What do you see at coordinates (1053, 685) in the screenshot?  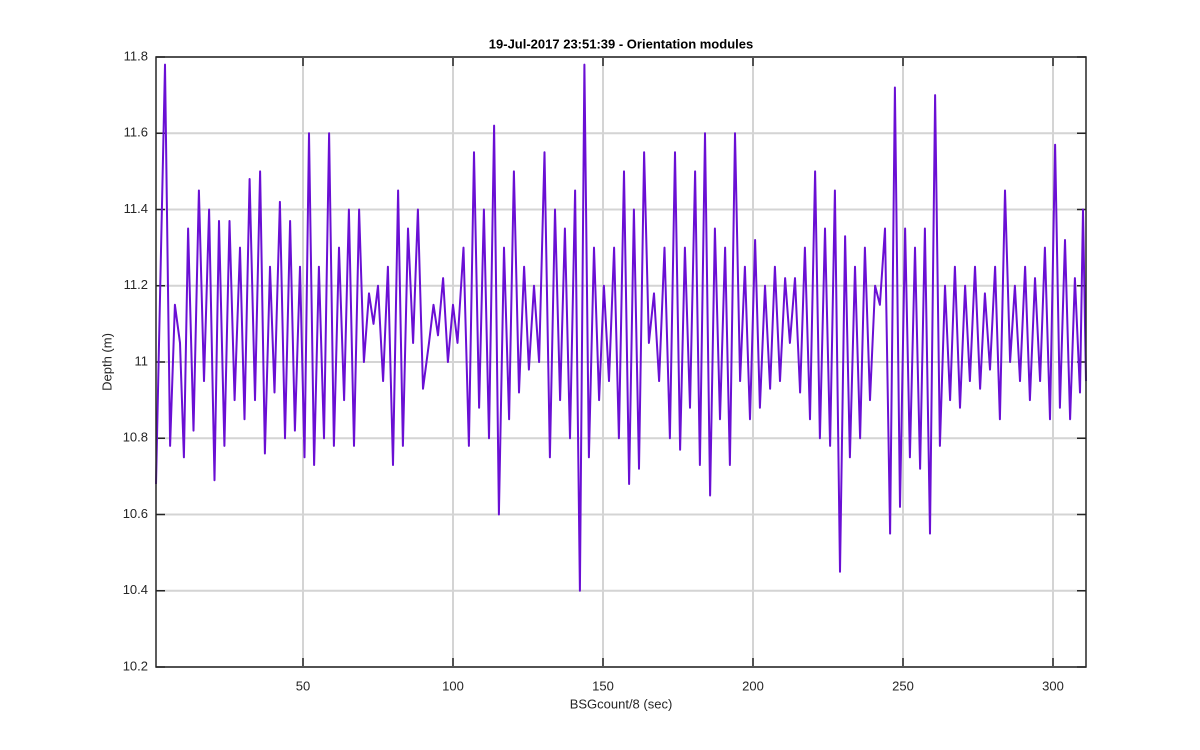 I see `x-tick-label: 300` at bounding box center [1053, 685].